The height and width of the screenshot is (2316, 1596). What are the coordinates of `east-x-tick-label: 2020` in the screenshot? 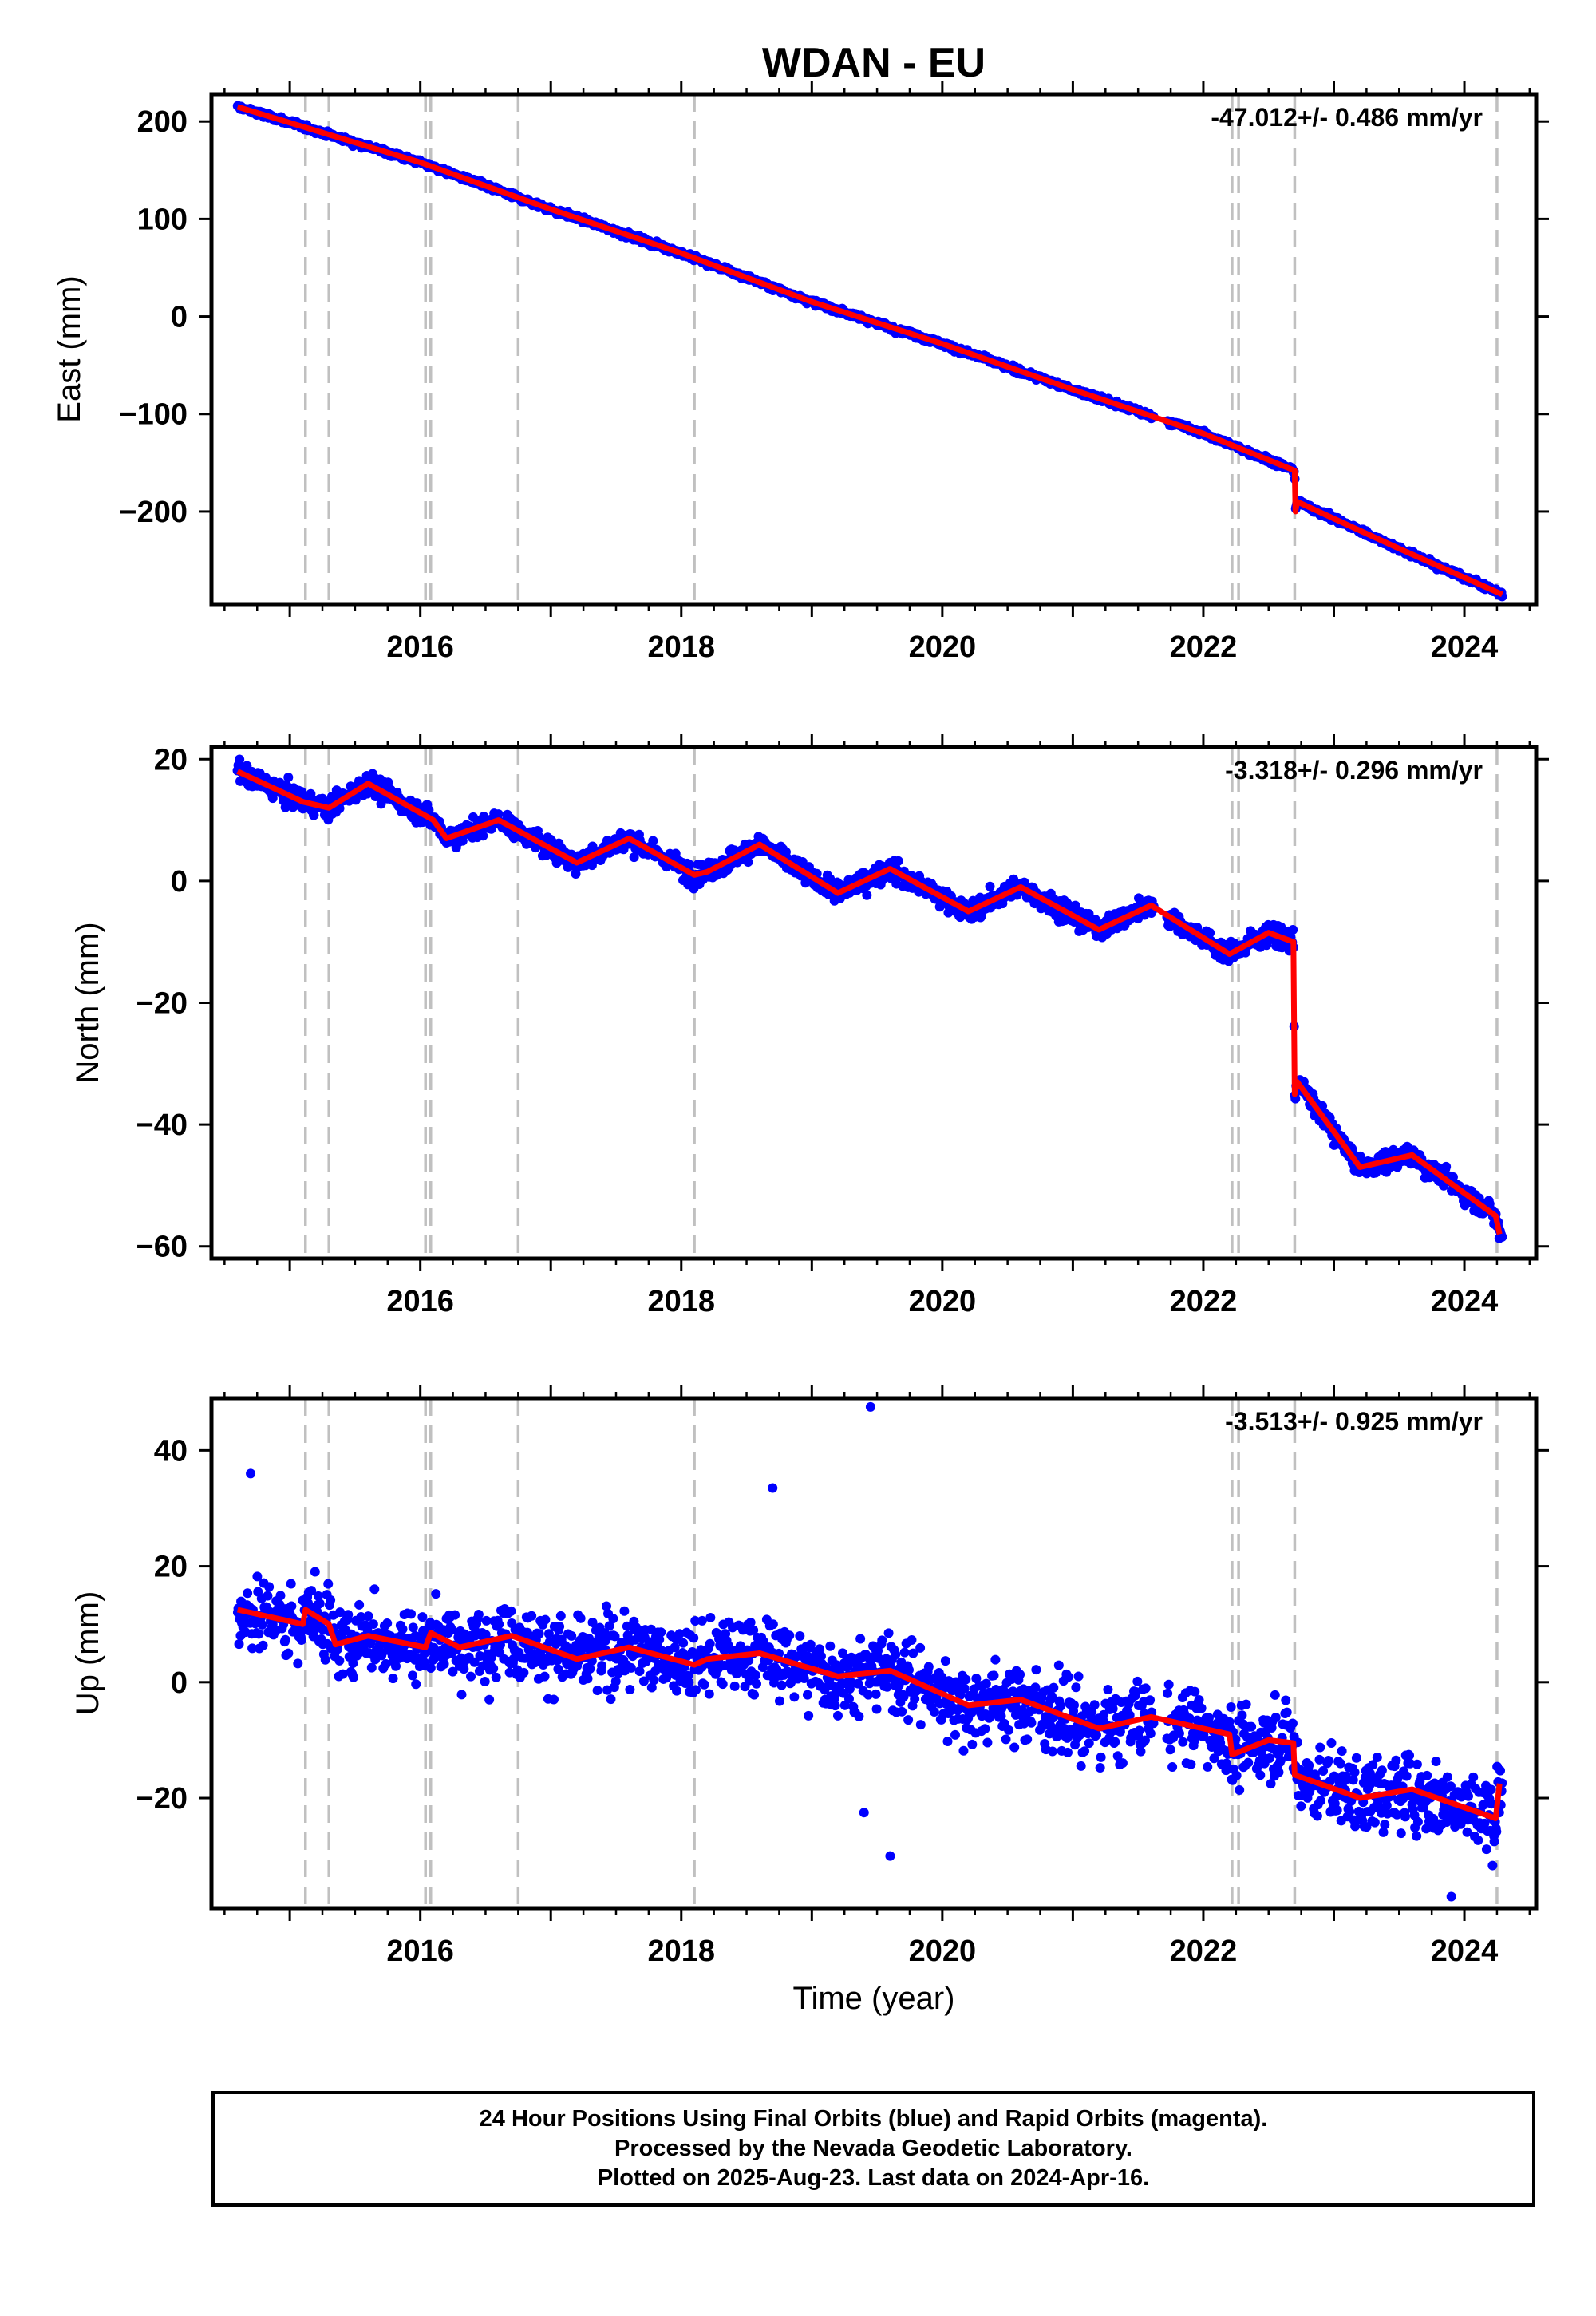 It's located at (943, 647).